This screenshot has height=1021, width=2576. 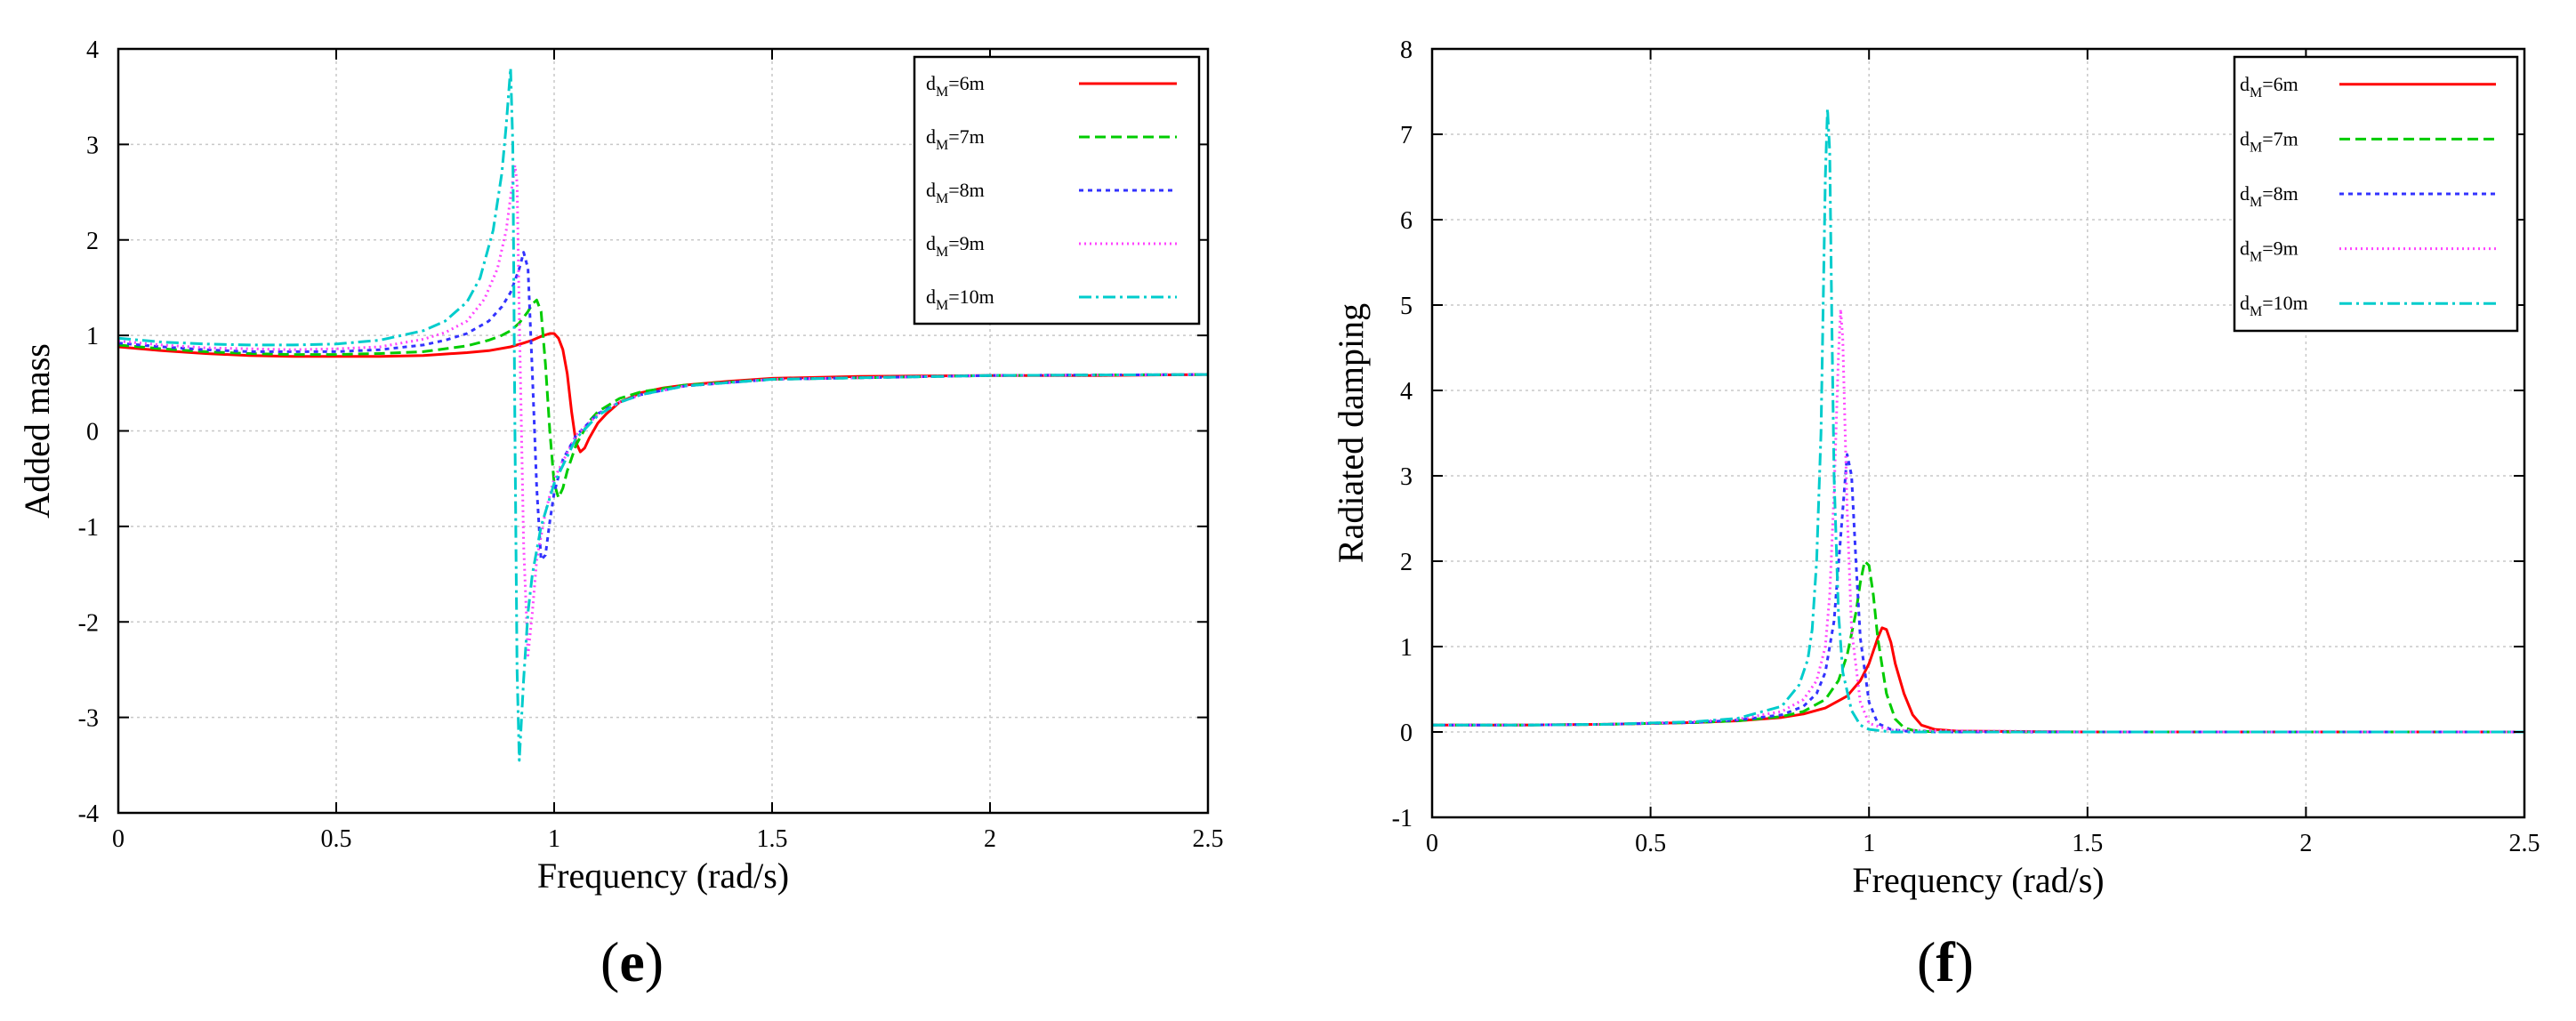 What do you see at coordinates (1945, 961) in the screenshot?
I see `panel-label-f: (f)` at bounding box center [1945, 961].